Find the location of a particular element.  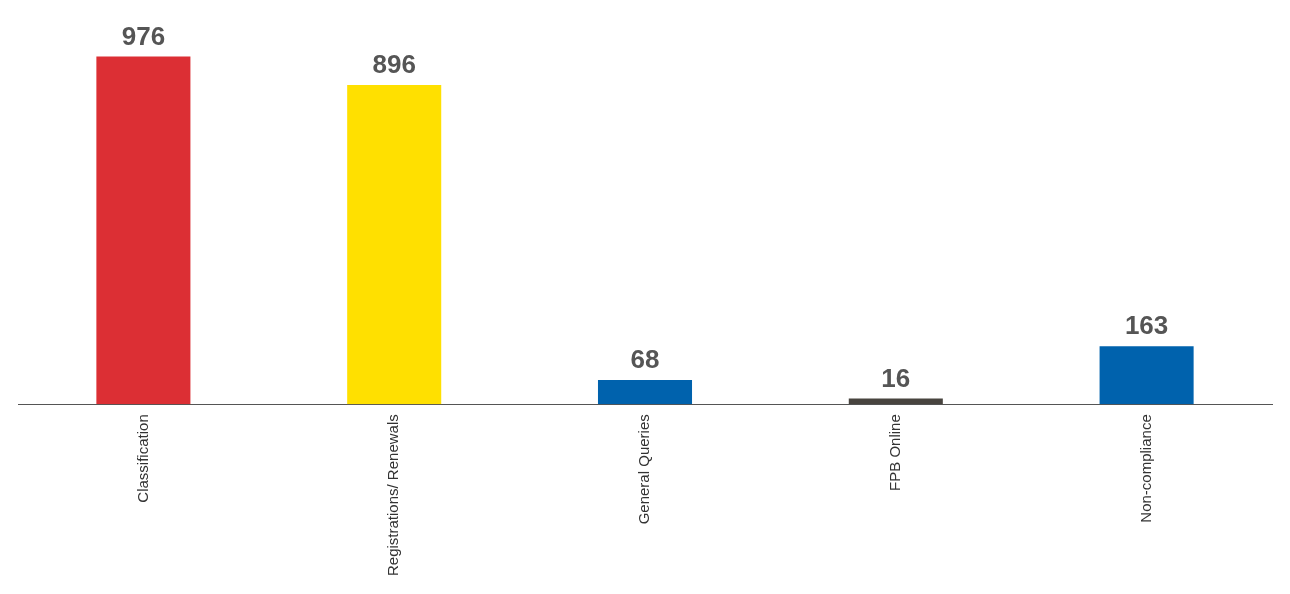

x-tick-label: Non-compliance is located at coordinates (1145, 468).